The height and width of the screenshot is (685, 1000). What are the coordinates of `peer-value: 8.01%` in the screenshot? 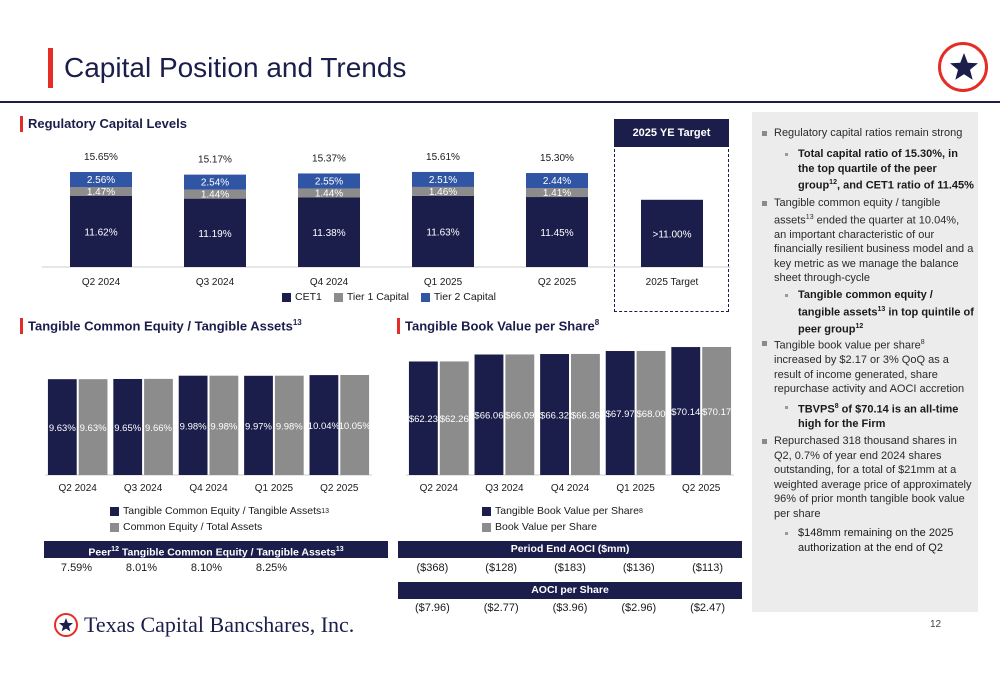 It's located at (141, 568).